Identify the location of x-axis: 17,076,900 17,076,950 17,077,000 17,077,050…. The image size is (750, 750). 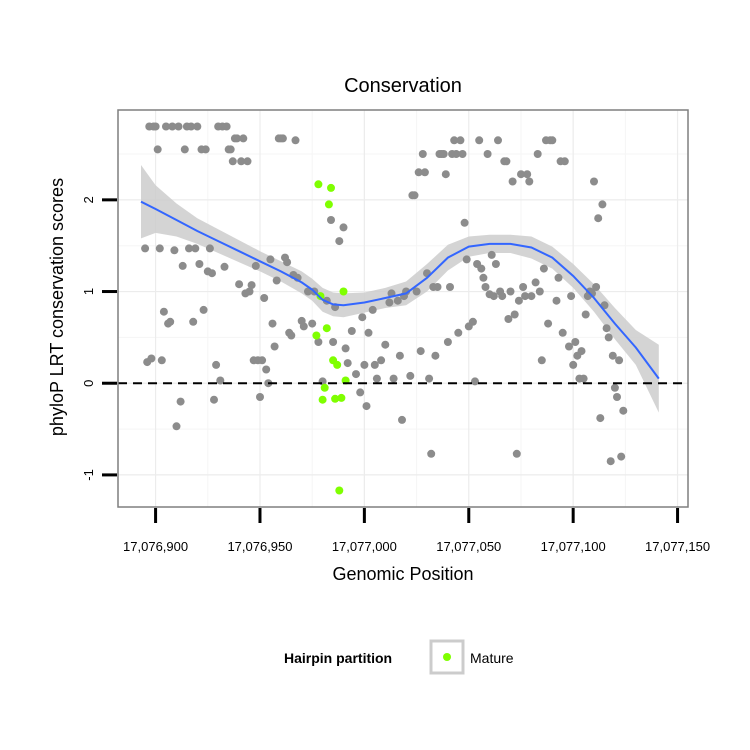
(416, 531).